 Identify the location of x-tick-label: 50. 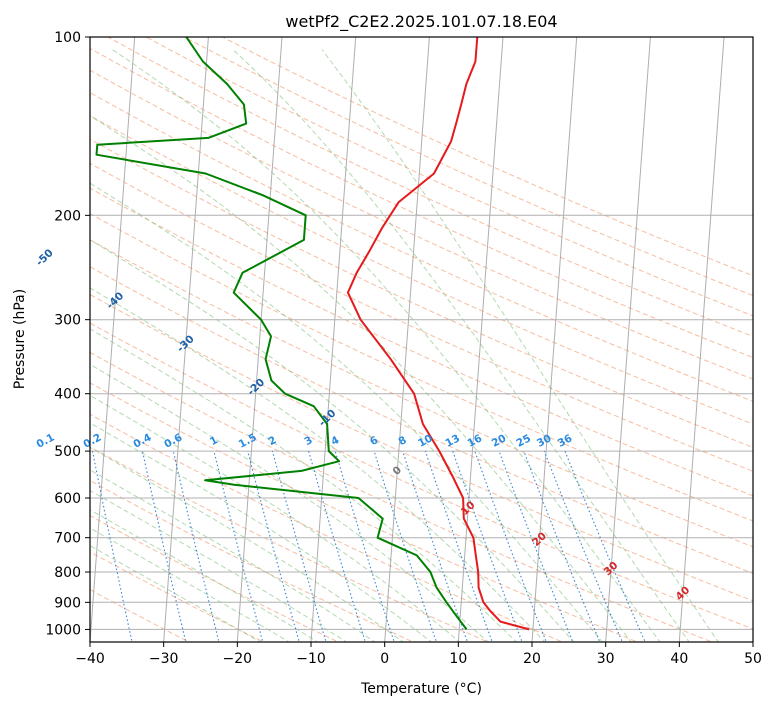
(753, 659).